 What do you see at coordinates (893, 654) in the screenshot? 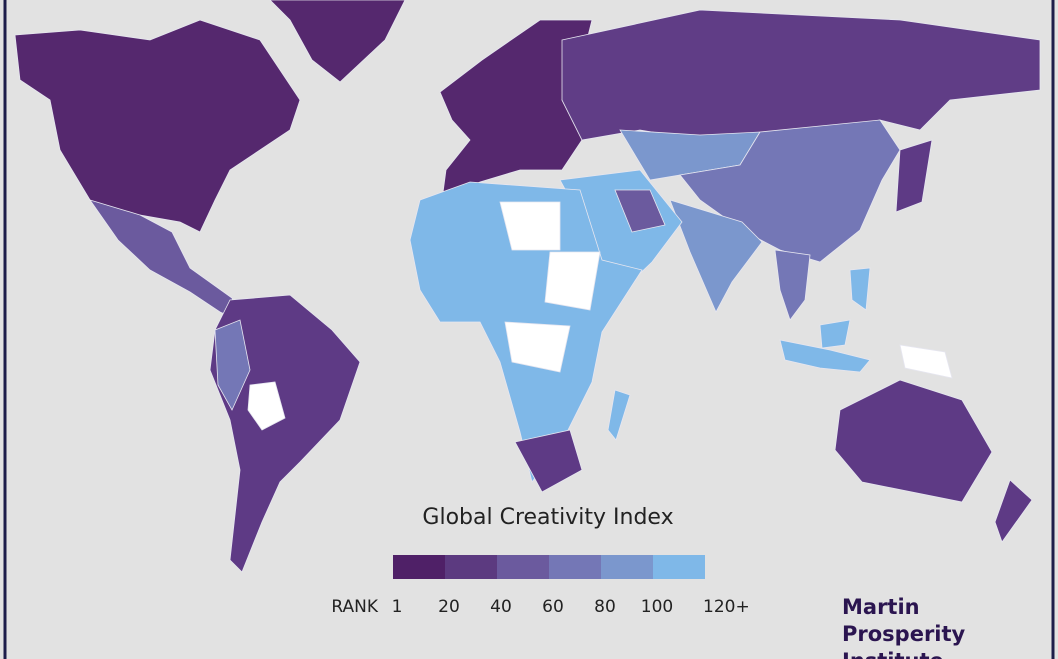
I see `credit: Institute` at bounding box center [893, 654].